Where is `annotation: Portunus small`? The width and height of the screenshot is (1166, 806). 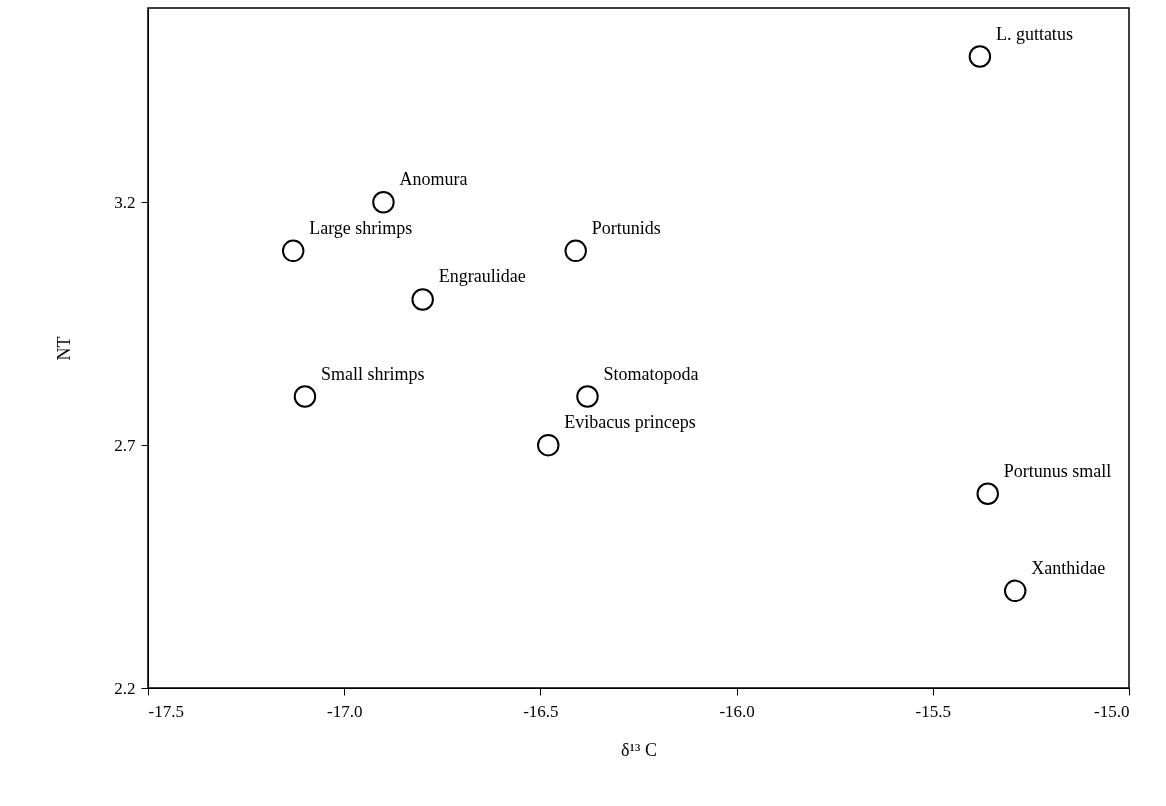
annotation: Portunus small is located at coordinates (1057, 470).